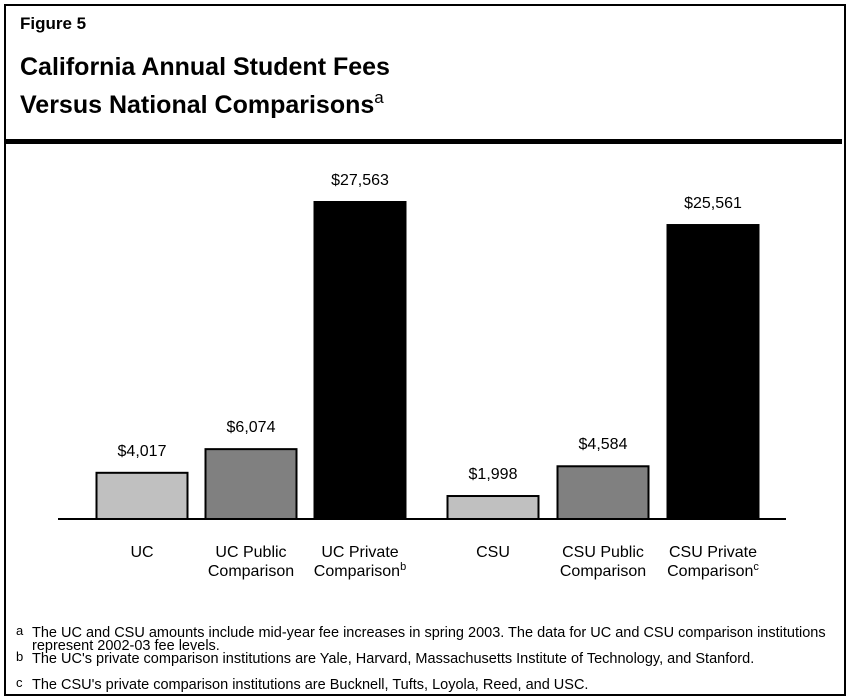  What do you see at coordinates (19, 682) in the screenshot?
I see `footnote-marker: c` at bounding box center [19, 682].